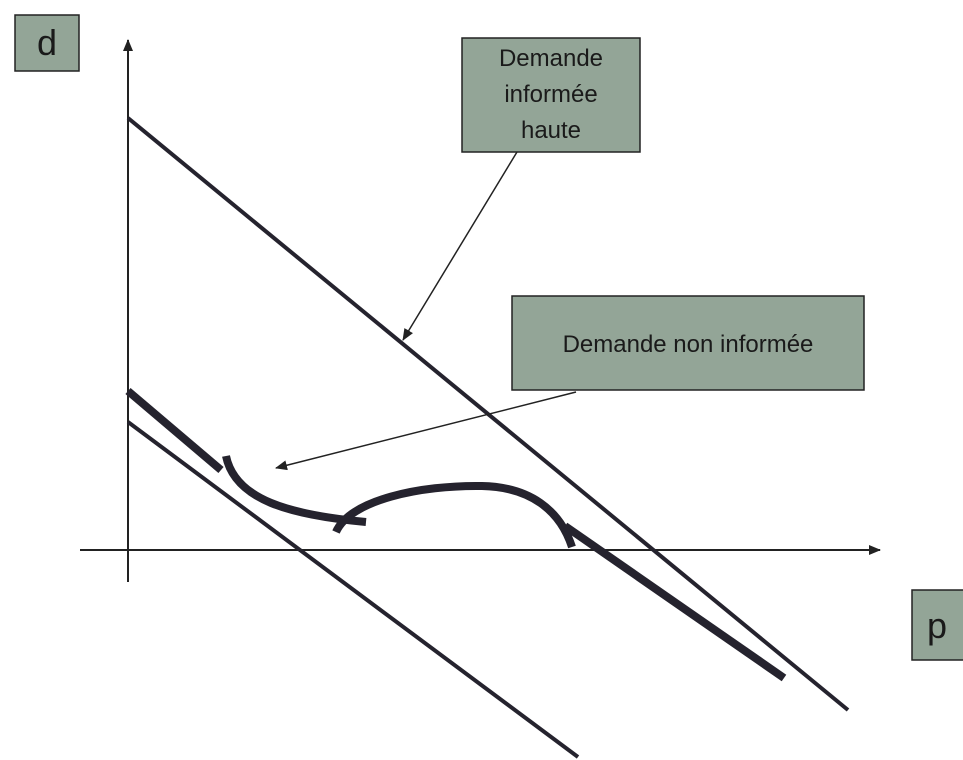 The height and width of the screenshot is (760, 963). I want to click on x-axis-label: p, so click(937, 625).